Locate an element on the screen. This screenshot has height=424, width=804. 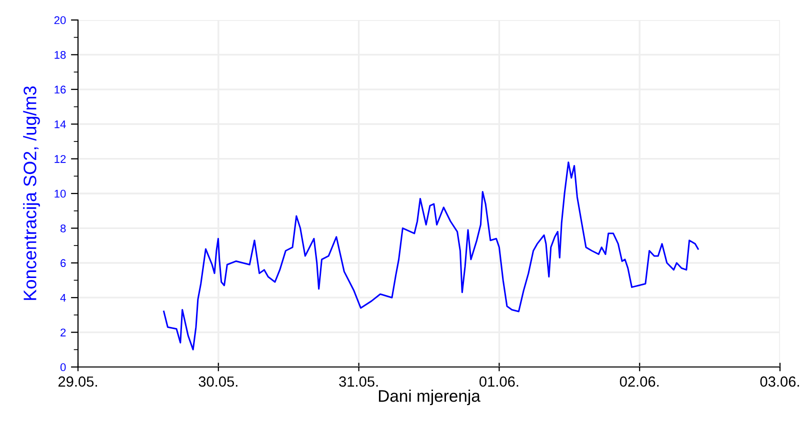
x-tick-label: 03.06. is located at coordinates (779, 381).